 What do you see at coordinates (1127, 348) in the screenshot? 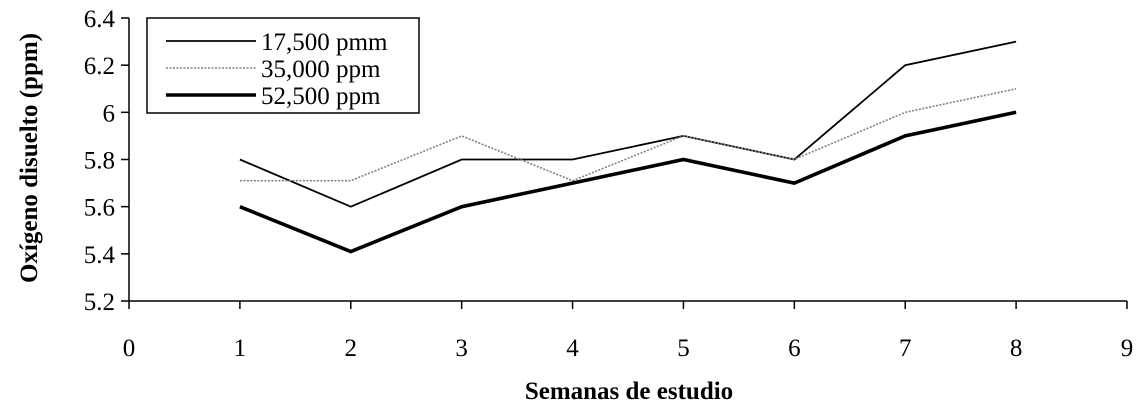
I see `x-tick-label: 9` at bounding box center [1127, 348].